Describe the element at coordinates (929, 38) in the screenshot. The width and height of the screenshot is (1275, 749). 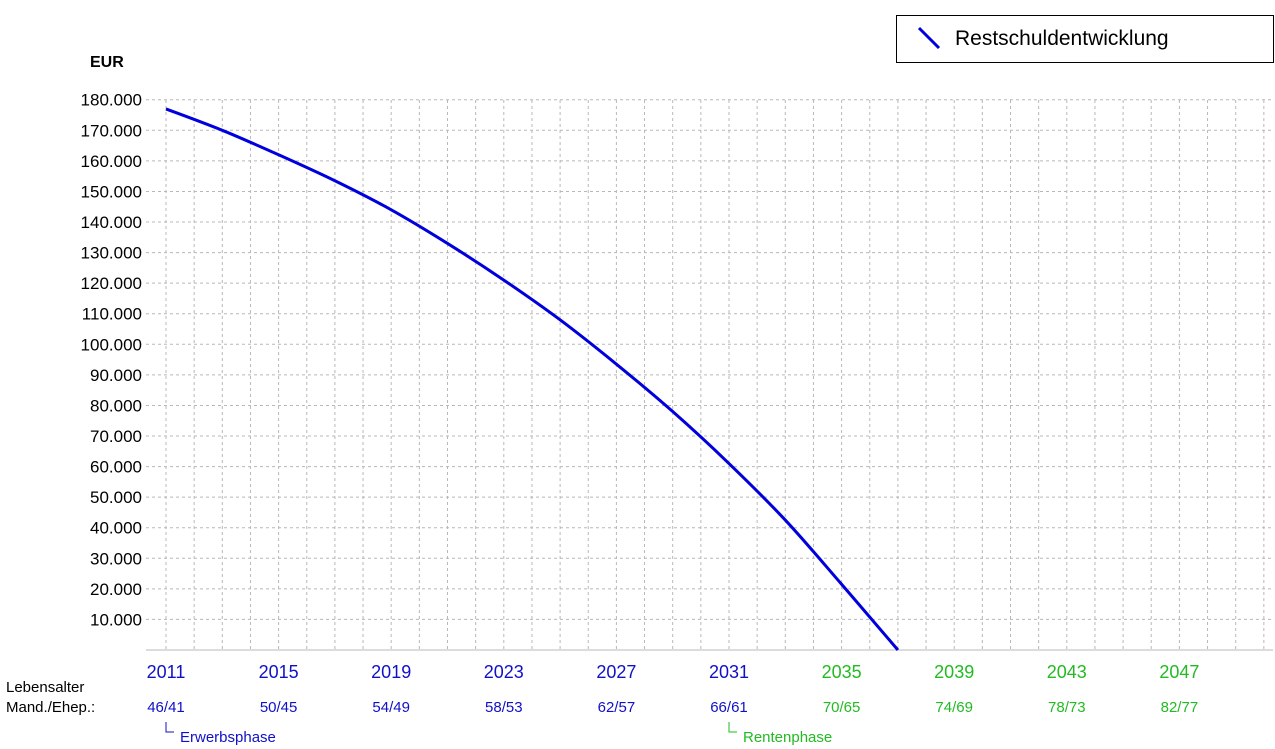
I see `legend-line-swatch` at that location.